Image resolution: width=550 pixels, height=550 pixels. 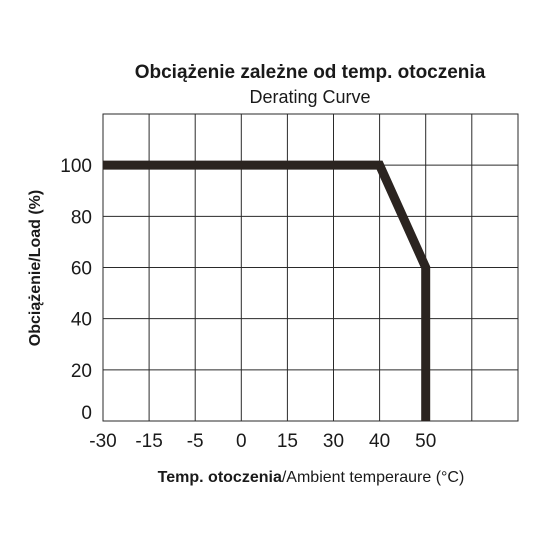 I want to click on y-tick-label: 40, so click(x=81, y=320).